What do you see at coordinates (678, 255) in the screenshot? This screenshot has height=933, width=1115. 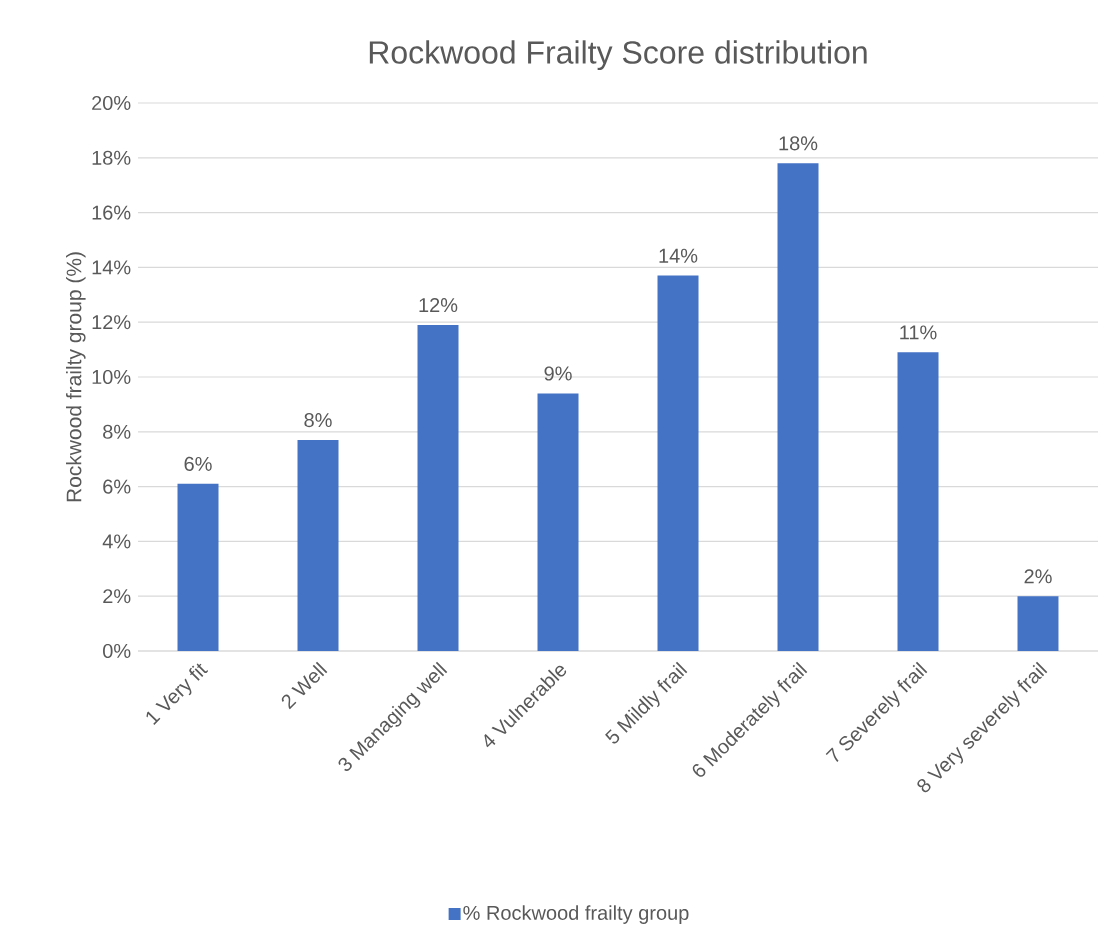 I see `data-label: 14%` at bounding box center [678, 255].